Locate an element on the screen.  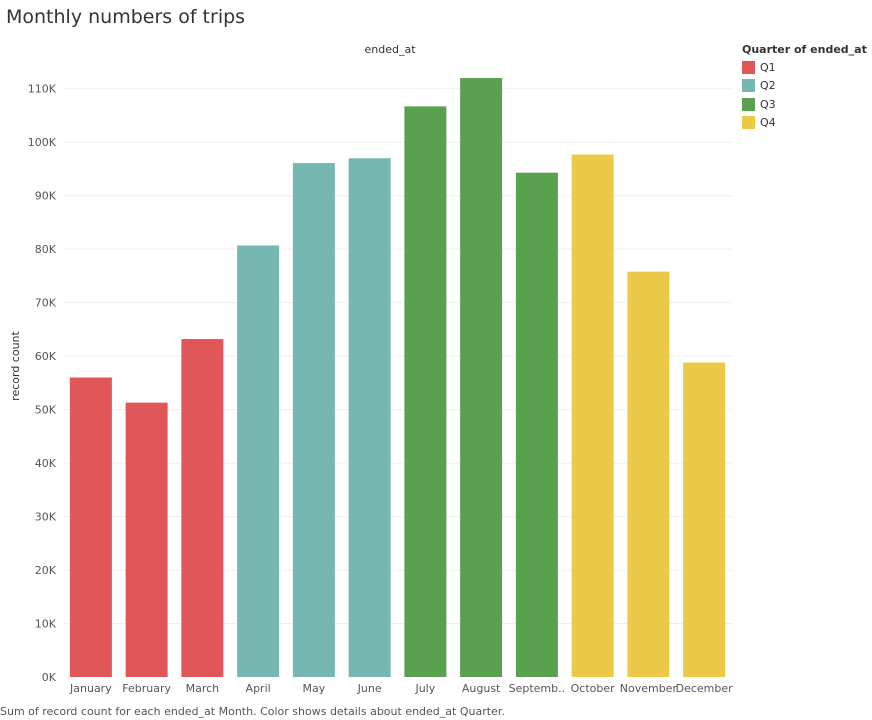
y-axis-ticks: 0K 10K 20K 30K 40K 50K 60K 70K 80K 90K 100K 110K is located at coordinates (42, 383).